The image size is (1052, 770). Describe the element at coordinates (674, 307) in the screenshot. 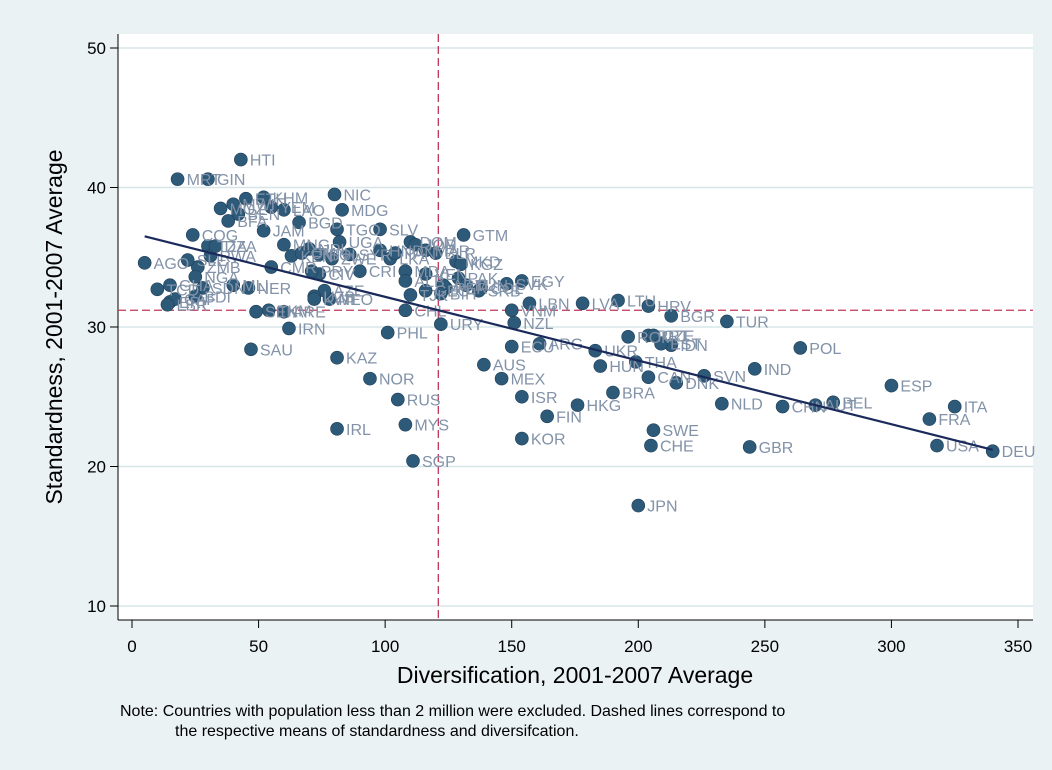

I see `point-label: HRV` at that location.